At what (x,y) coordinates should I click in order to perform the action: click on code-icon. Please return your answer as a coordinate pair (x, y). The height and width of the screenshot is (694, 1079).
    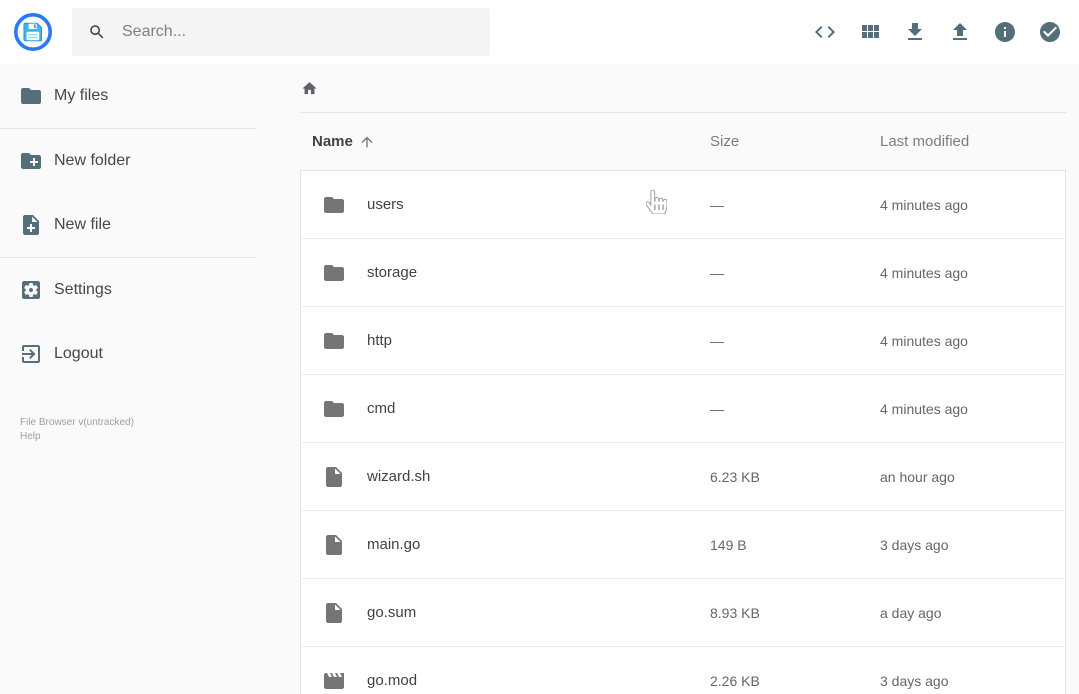
    Looking at the image, I should click on (825, 32).